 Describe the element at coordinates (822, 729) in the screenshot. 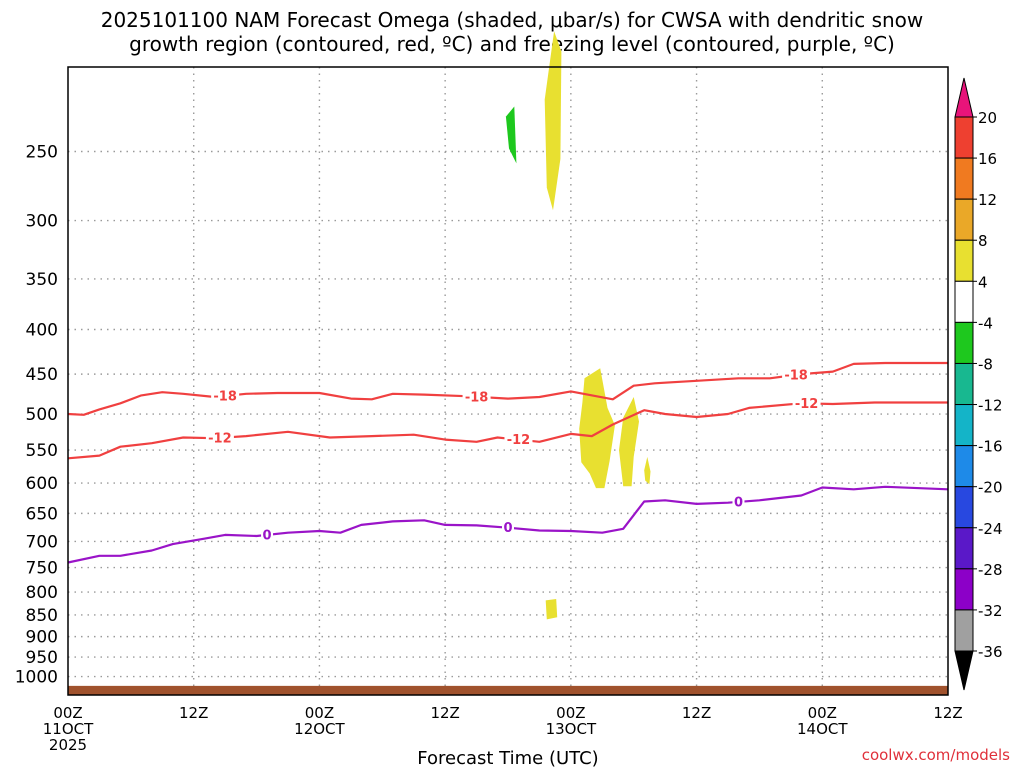

I see `x-tick-label: 14OCT` at that location.